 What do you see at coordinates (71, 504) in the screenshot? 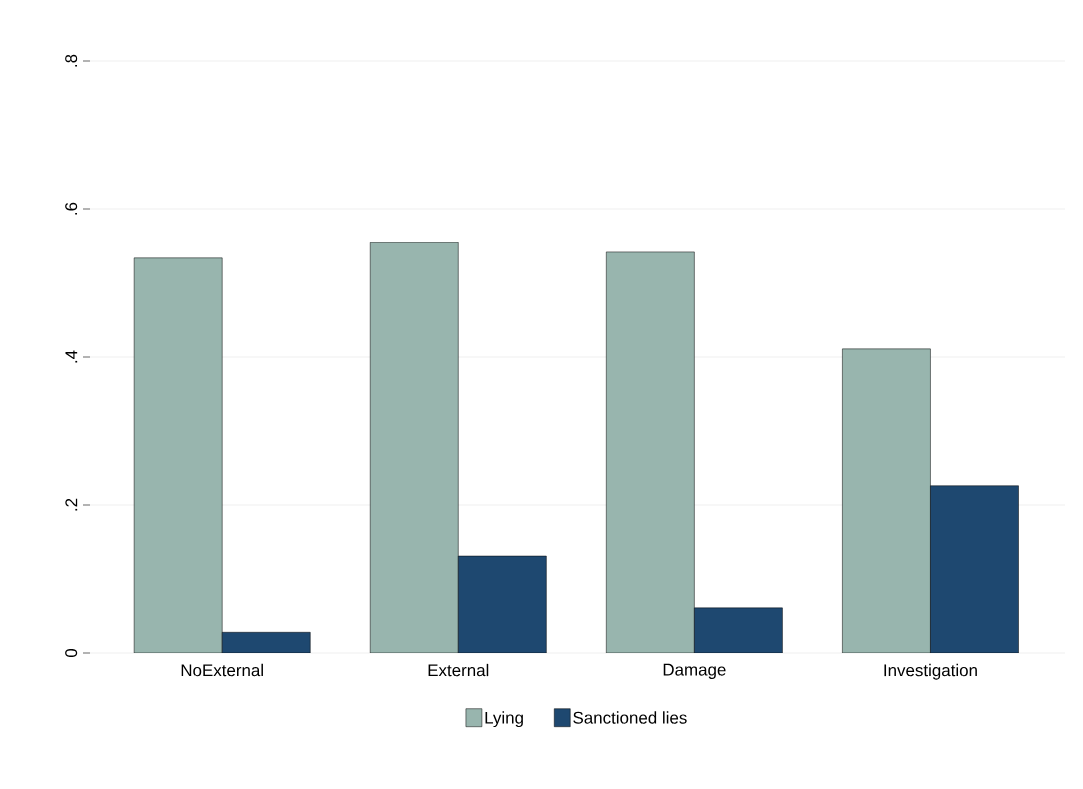
I see `y-tick-label: .2` at bounding box center [71, 504].